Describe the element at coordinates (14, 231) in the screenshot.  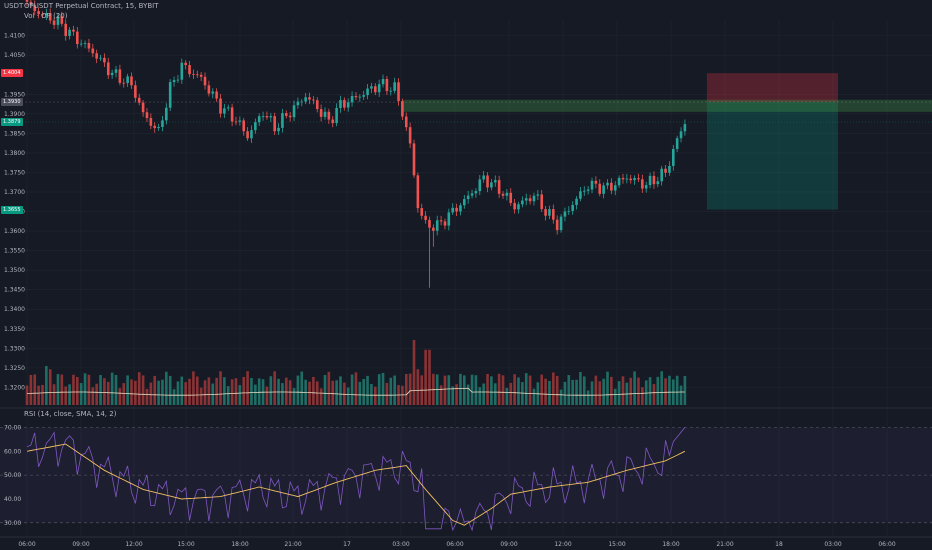
I see `price-tick-label: 1.3600` at that location.